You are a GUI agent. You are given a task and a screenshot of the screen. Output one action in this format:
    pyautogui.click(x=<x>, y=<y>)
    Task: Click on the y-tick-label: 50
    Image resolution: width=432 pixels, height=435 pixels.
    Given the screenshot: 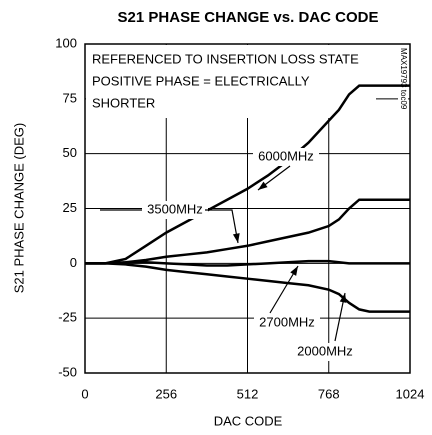 What is the action you would take?
    pyautogui.click(x=70, y=152)
    